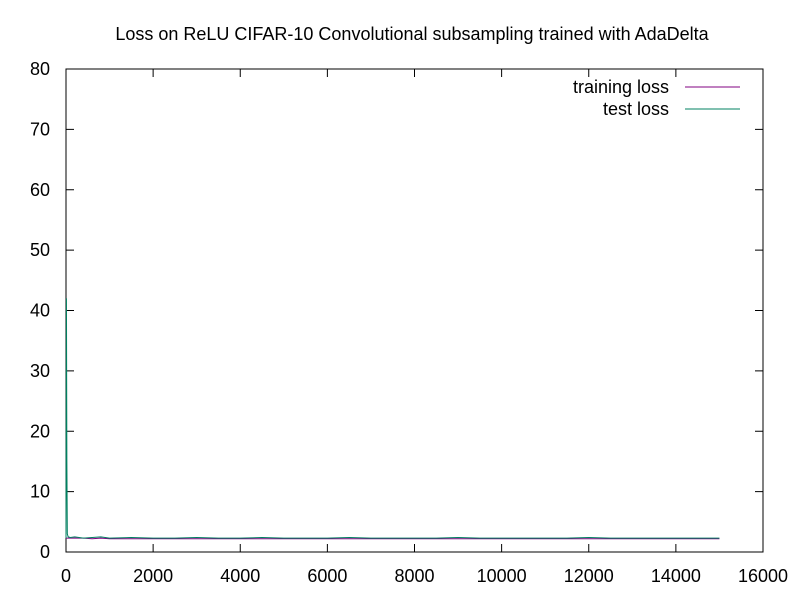 This screenshot has height=605, width=800. I want to click on y-tick-label: 70, so click(40, 129).